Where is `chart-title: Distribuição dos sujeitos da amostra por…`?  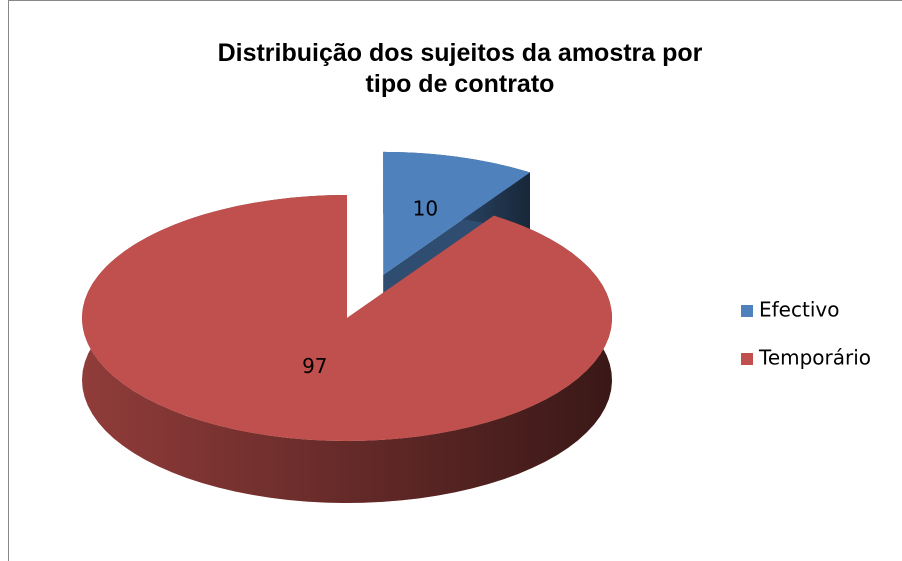 chart-title: Distribuição dos sujeitos da amostra por… is located at coordinates (460, 68).